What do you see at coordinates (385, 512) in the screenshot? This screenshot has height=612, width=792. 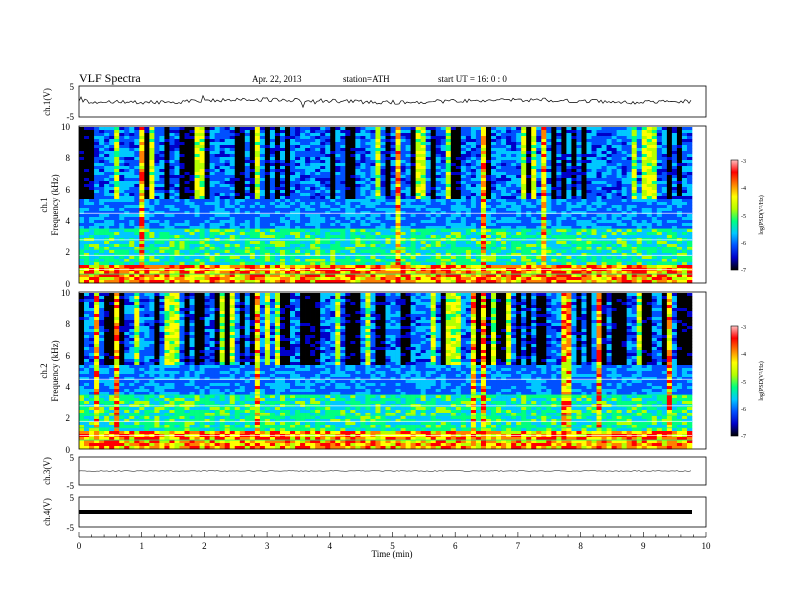 I see `ch4-waveform-trace` at bounding box center [385, 512].